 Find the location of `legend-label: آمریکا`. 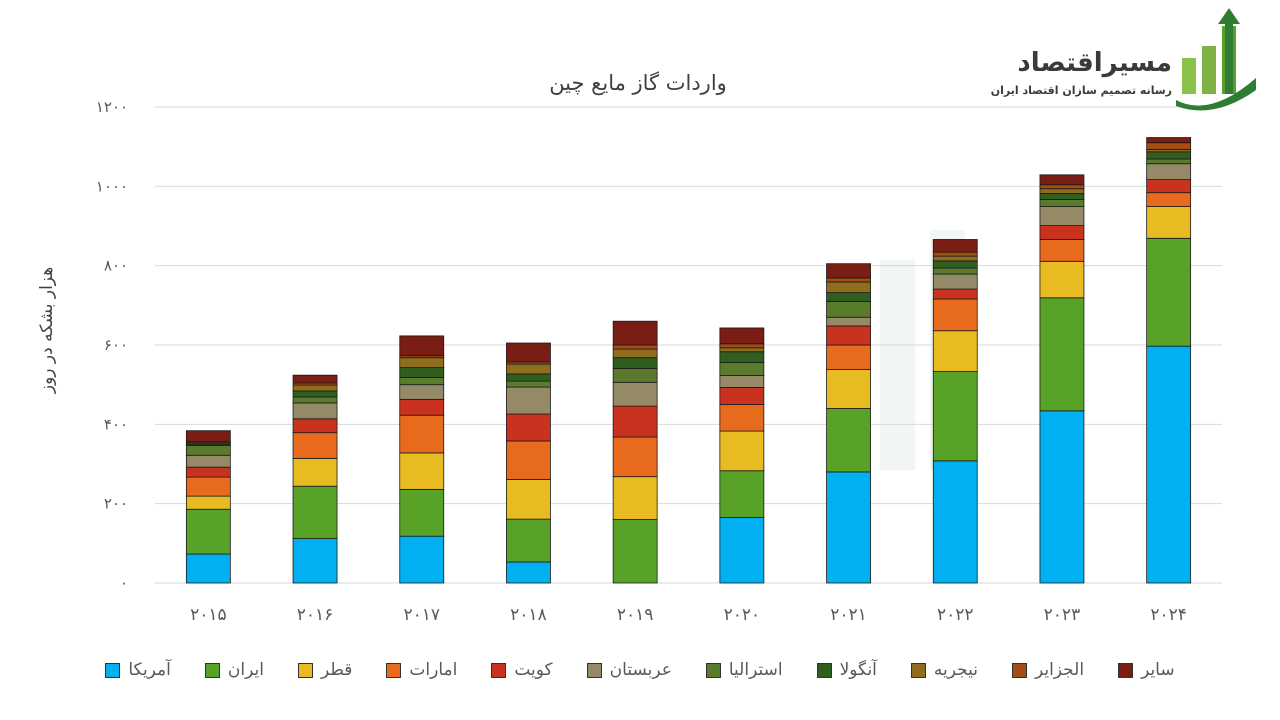

legend-label: آمریکا is located at coordinates (149, 670).